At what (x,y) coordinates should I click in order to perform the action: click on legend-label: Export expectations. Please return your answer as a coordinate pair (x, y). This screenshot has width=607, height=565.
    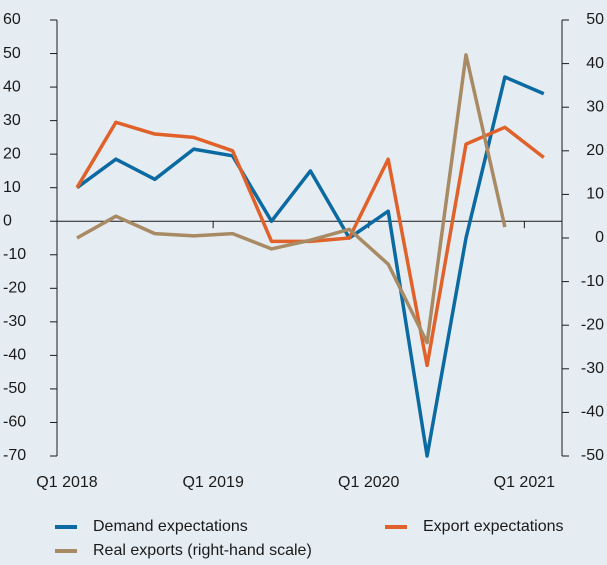
    Looking at the image, I should click on (493, 526).